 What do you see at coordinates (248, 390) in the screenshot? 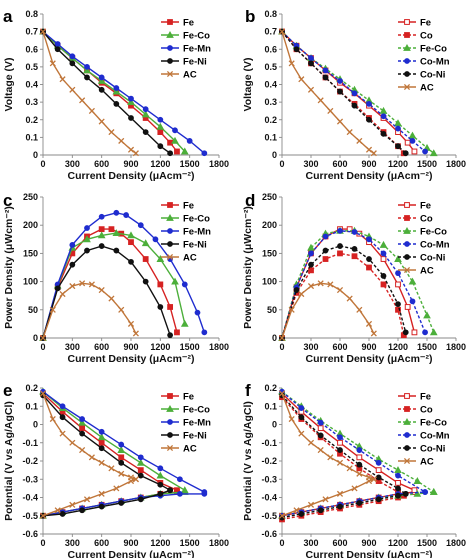
I see `panel-letter: f` at bounding box center [248, 390].